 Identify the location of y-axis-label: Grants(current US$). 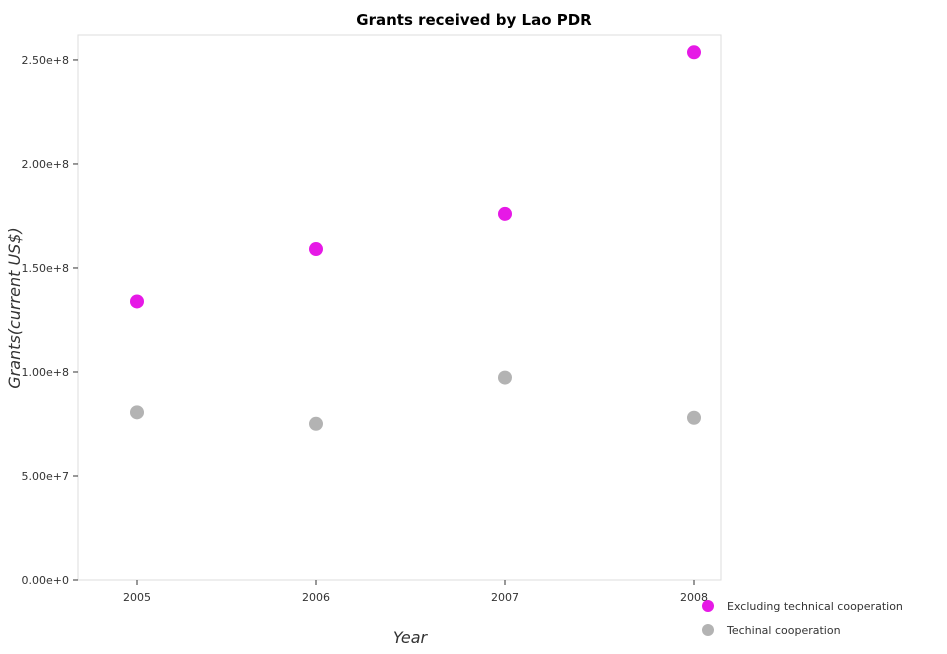
(14, 308).